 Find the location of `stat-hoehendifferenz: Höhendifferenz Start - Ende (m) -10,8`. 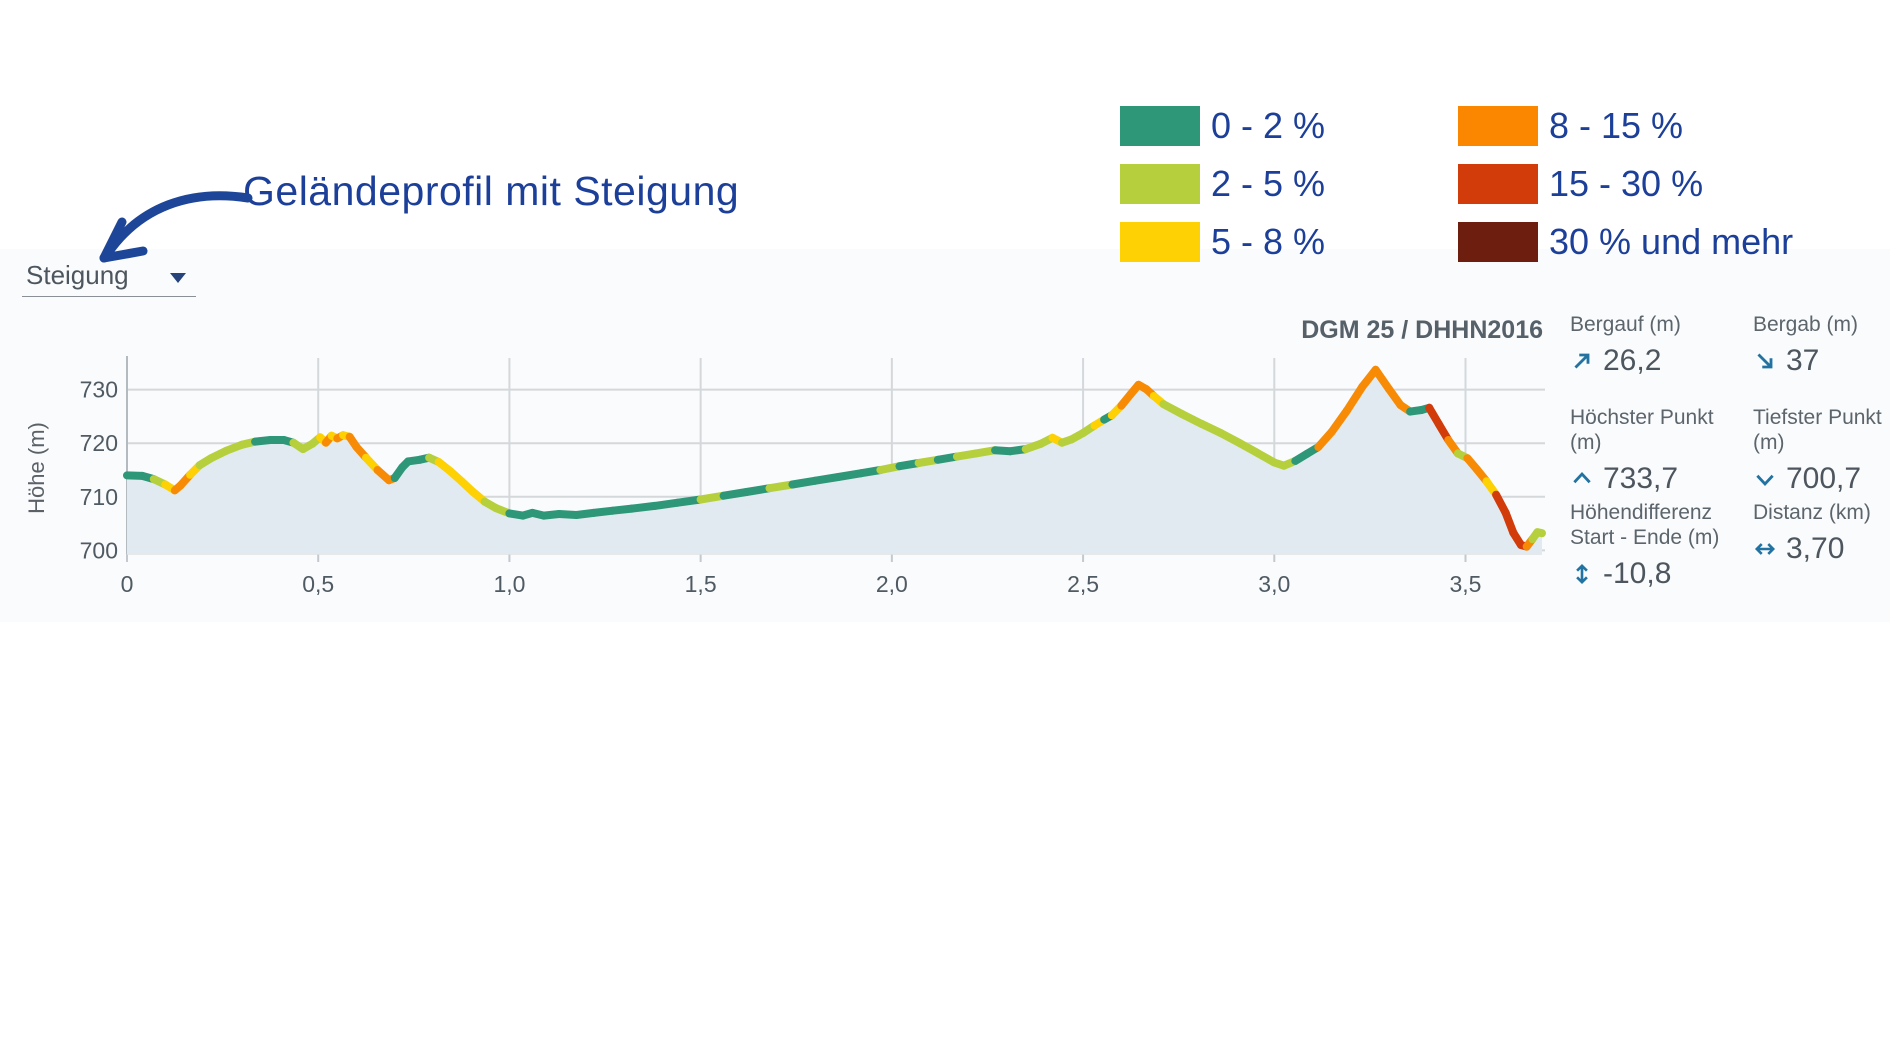

stat-hoehendifferenz: Höhendifferenz Start - Ende (m) -10,8 is located at coordinates (1652, 545).